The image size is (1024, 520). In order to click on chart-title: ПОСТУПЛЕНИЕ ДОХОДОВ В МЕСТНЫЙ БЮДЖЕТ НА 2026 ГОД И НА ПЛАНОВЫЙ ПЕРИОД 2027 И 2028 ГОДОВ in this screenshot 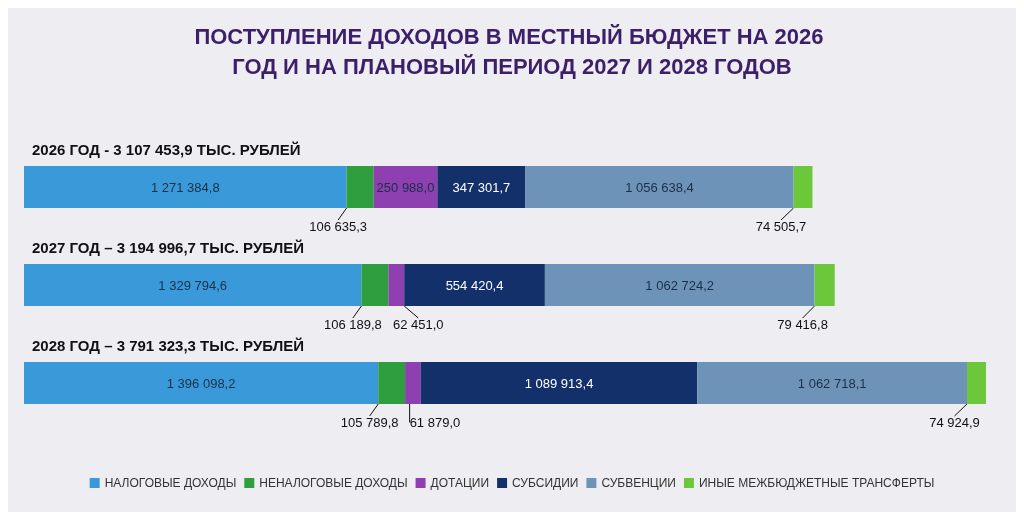, I will do `click(512, 51)`.